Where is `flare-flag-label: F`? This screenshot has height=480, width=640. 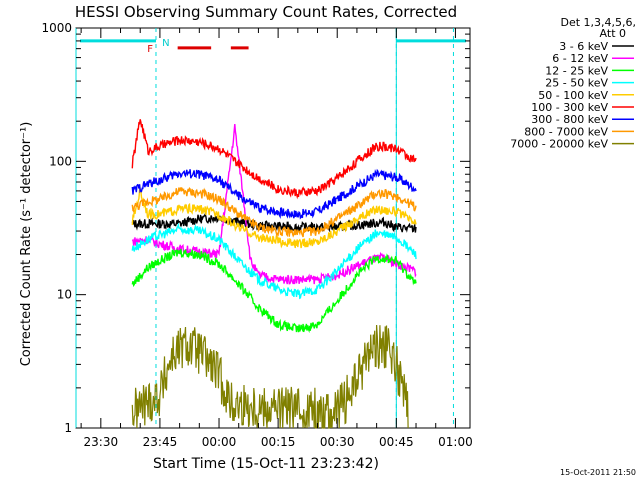 flare-flag-label: F is located at coordinates (150, 49).